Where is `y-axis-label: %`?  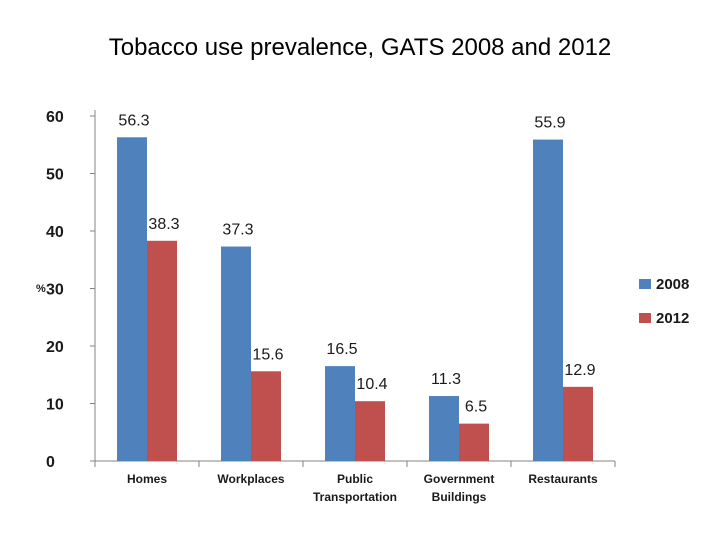
y-axis-label: % is located at coordinates (41, 289).